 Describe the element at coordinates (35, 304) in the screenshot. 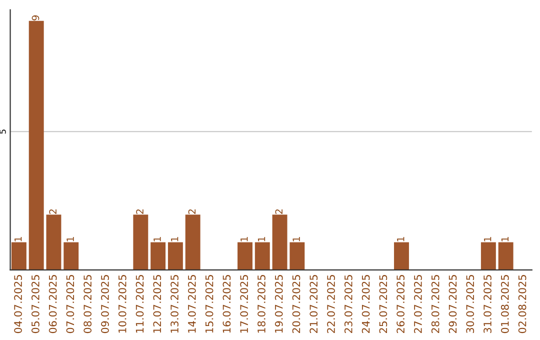

I see `x-tick-label: 05.07.2025` at that location.